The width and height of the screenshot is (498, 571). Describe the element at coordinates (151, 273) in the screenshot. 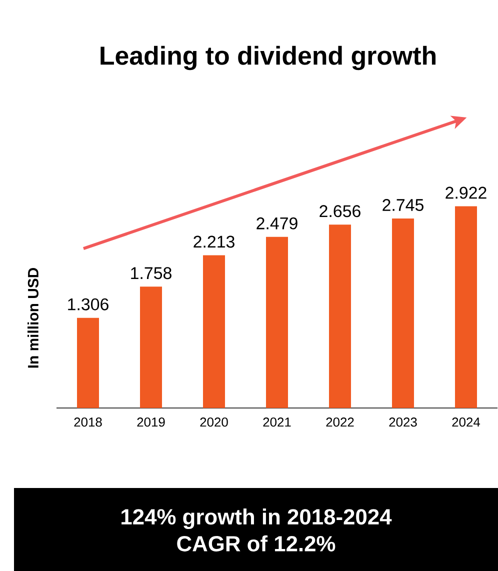

I see `data-label: 1.758` at that location.